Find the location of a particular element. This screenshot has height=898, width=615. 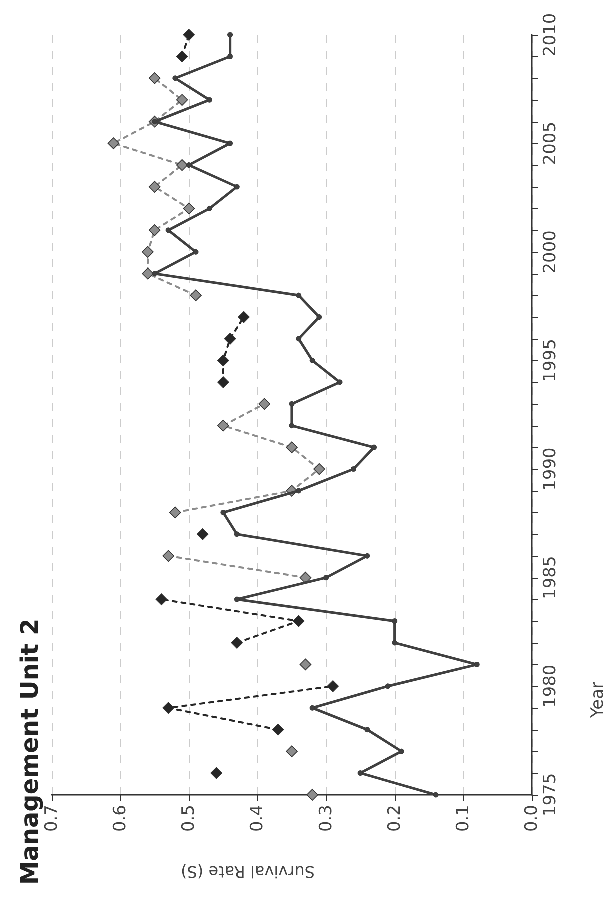

y-tick-label: 1980 is located at coordinates (550, 686).